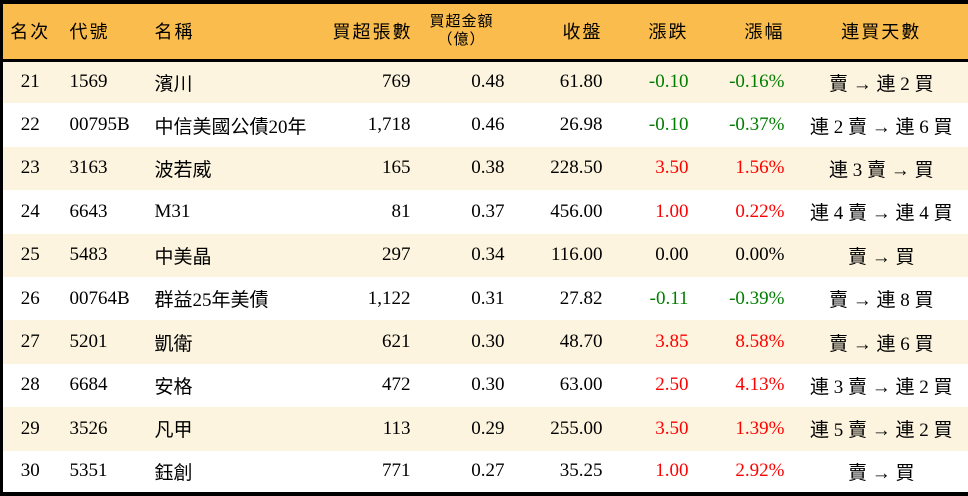 The width and height of the screenshot is (968, 496). I want to click on cell-rank: 29, so click(30, 428).